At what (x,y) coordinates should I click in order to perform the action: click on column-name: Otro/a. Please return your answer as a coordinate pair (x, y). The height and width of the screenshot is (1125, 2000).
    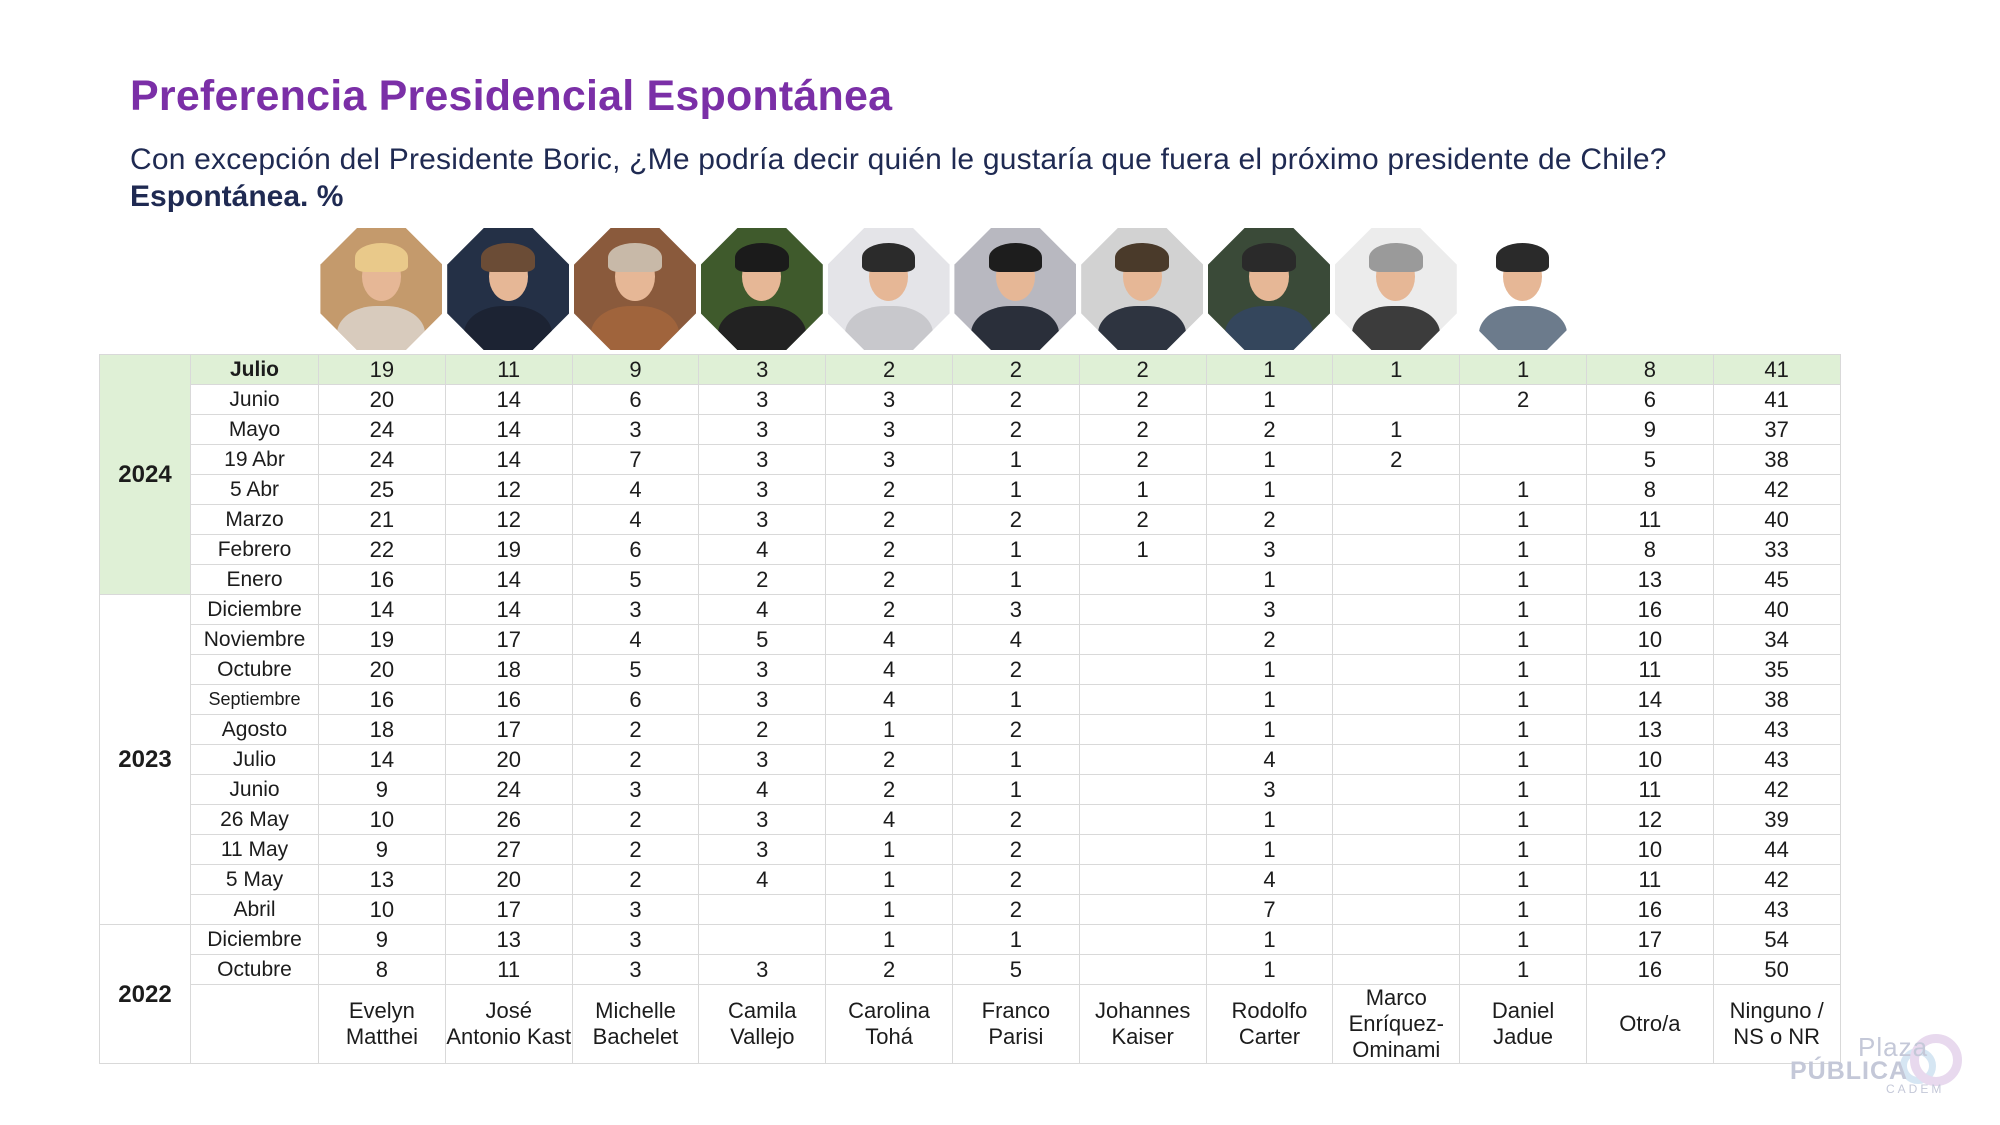
    Looking at the image, I should click on (1649, 1024).